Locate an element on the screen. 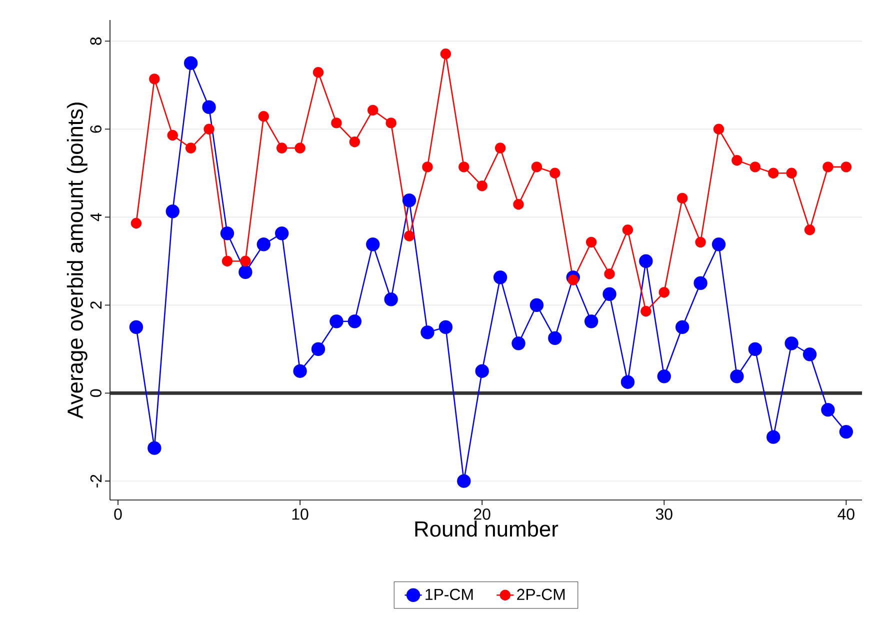 Image resolution: width=870 pixels, height=644 pixels. legend-label: 2P-CM is located at coordinates (541, 594).